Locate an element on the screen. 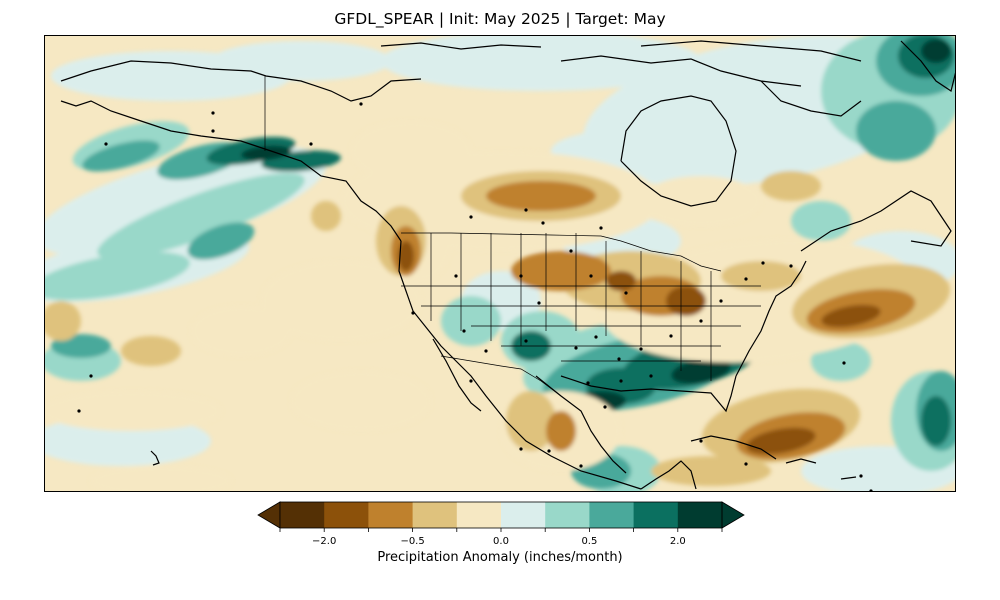  colorbar-extend-high is located at coordinates (733, 515).